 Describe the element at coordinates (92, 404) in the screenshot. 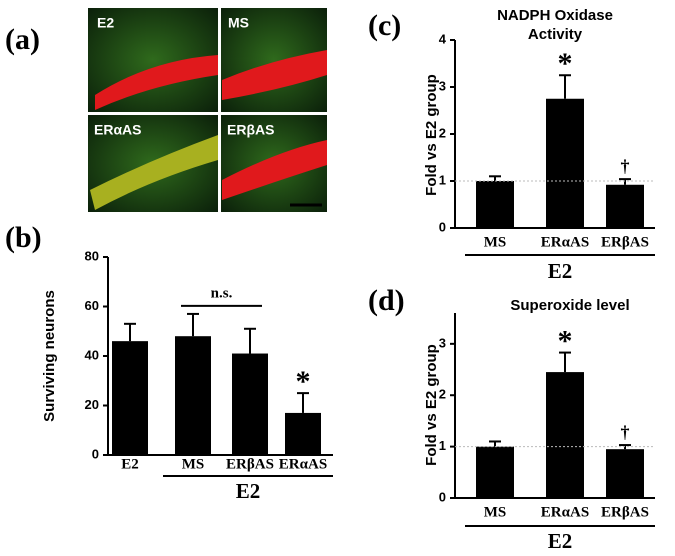

I see `y-tick-label: 20` at that location.